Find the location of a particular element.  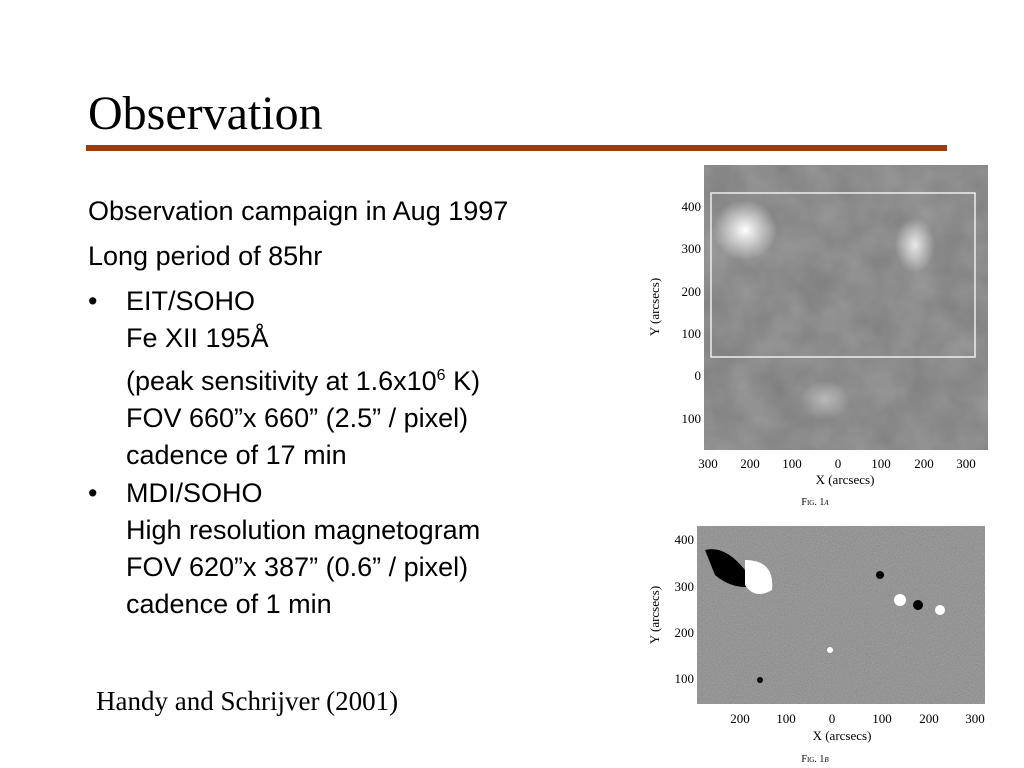

image-mdi is located at coordinates (841, 615).